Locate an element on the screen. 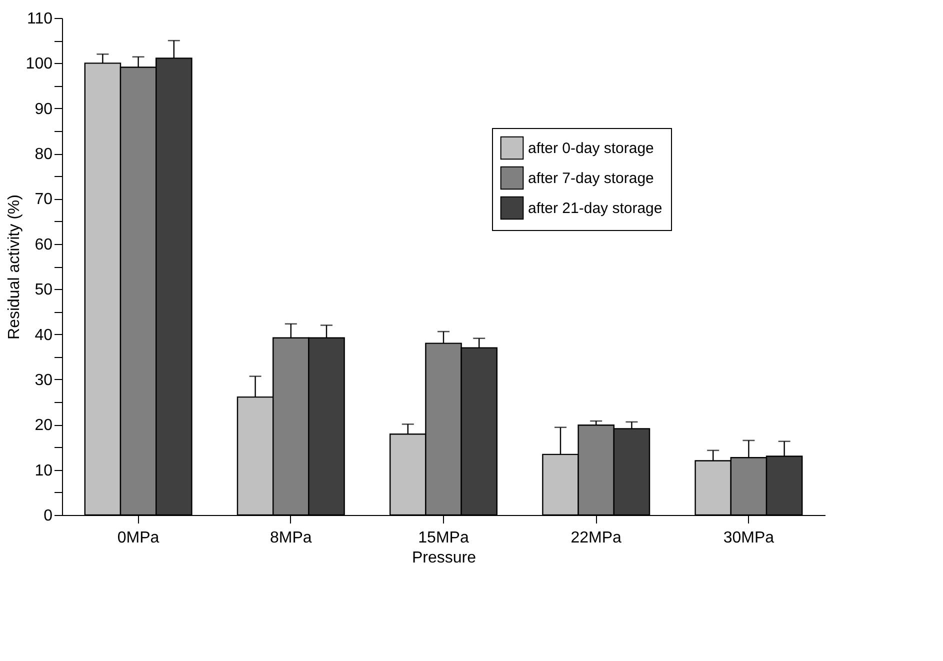 The width and height of the screenshot is (943, 661). x-tick-label: 15MPa is located at coordinates (443, 538).